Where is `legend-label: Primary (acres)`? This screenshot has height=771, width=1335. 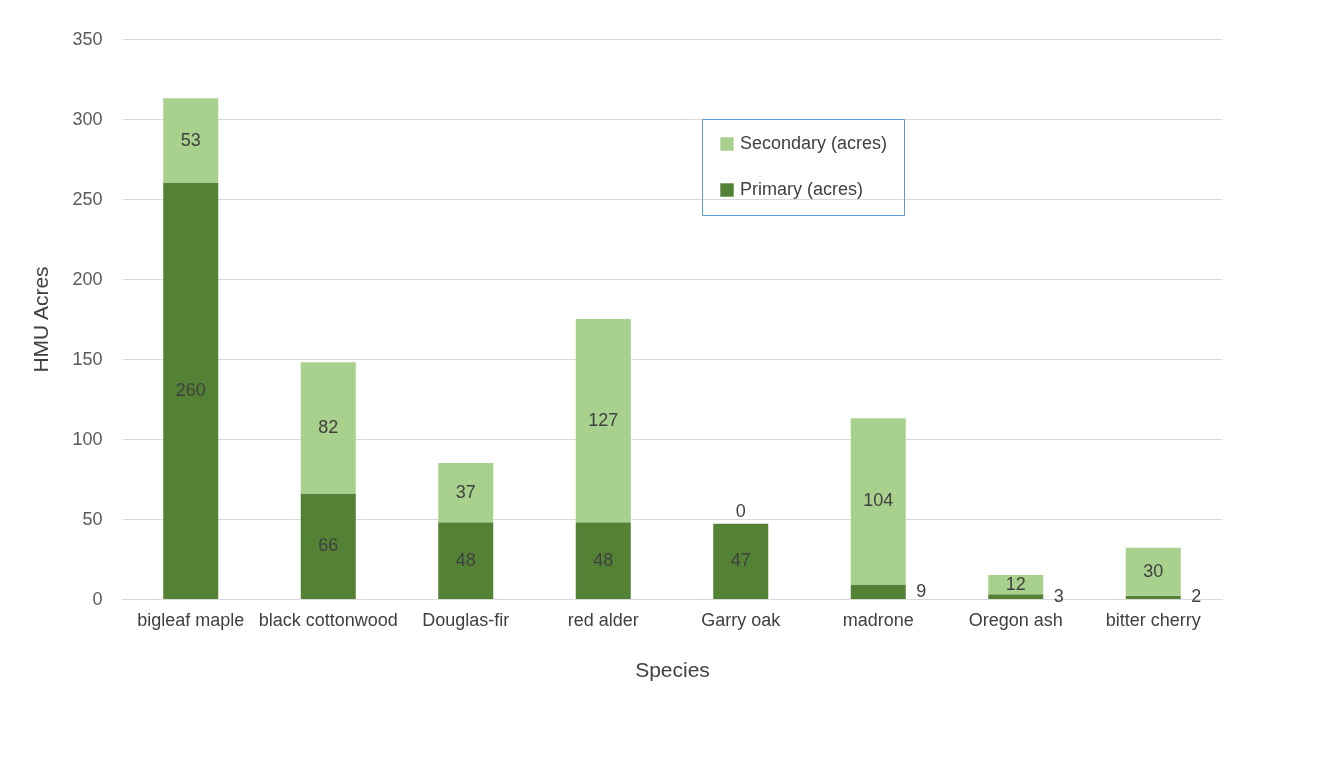
legend-label: Primary (acres) is located at coordinates (802, 189).